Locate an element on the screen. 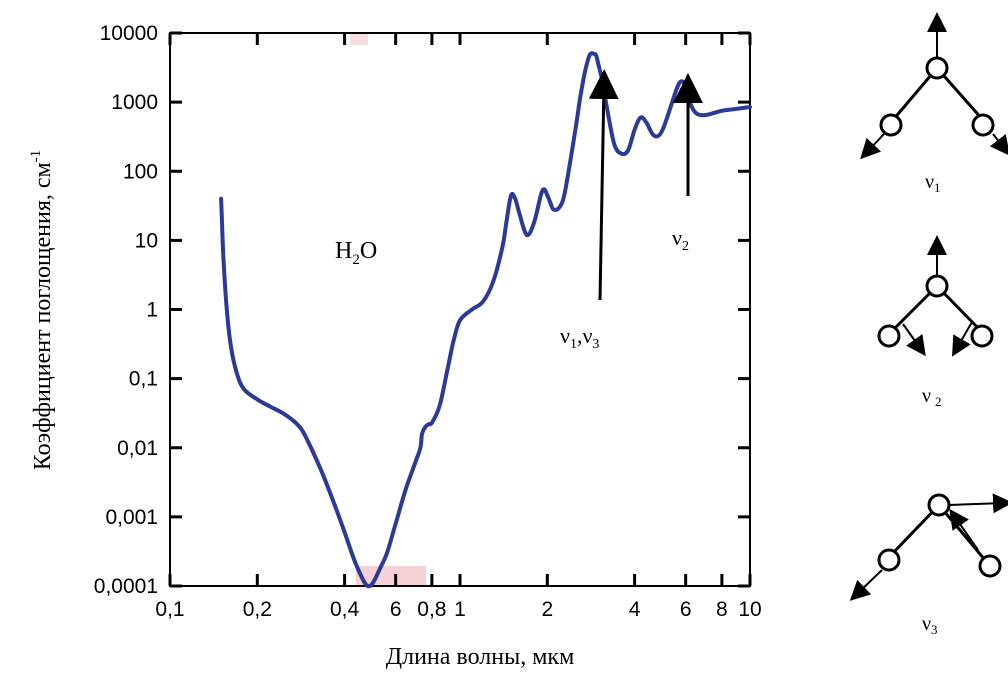 The image size is (1008, 681). y-axis-label-text: Коэффициент поглощения, см is located at coordinates (43, 316).